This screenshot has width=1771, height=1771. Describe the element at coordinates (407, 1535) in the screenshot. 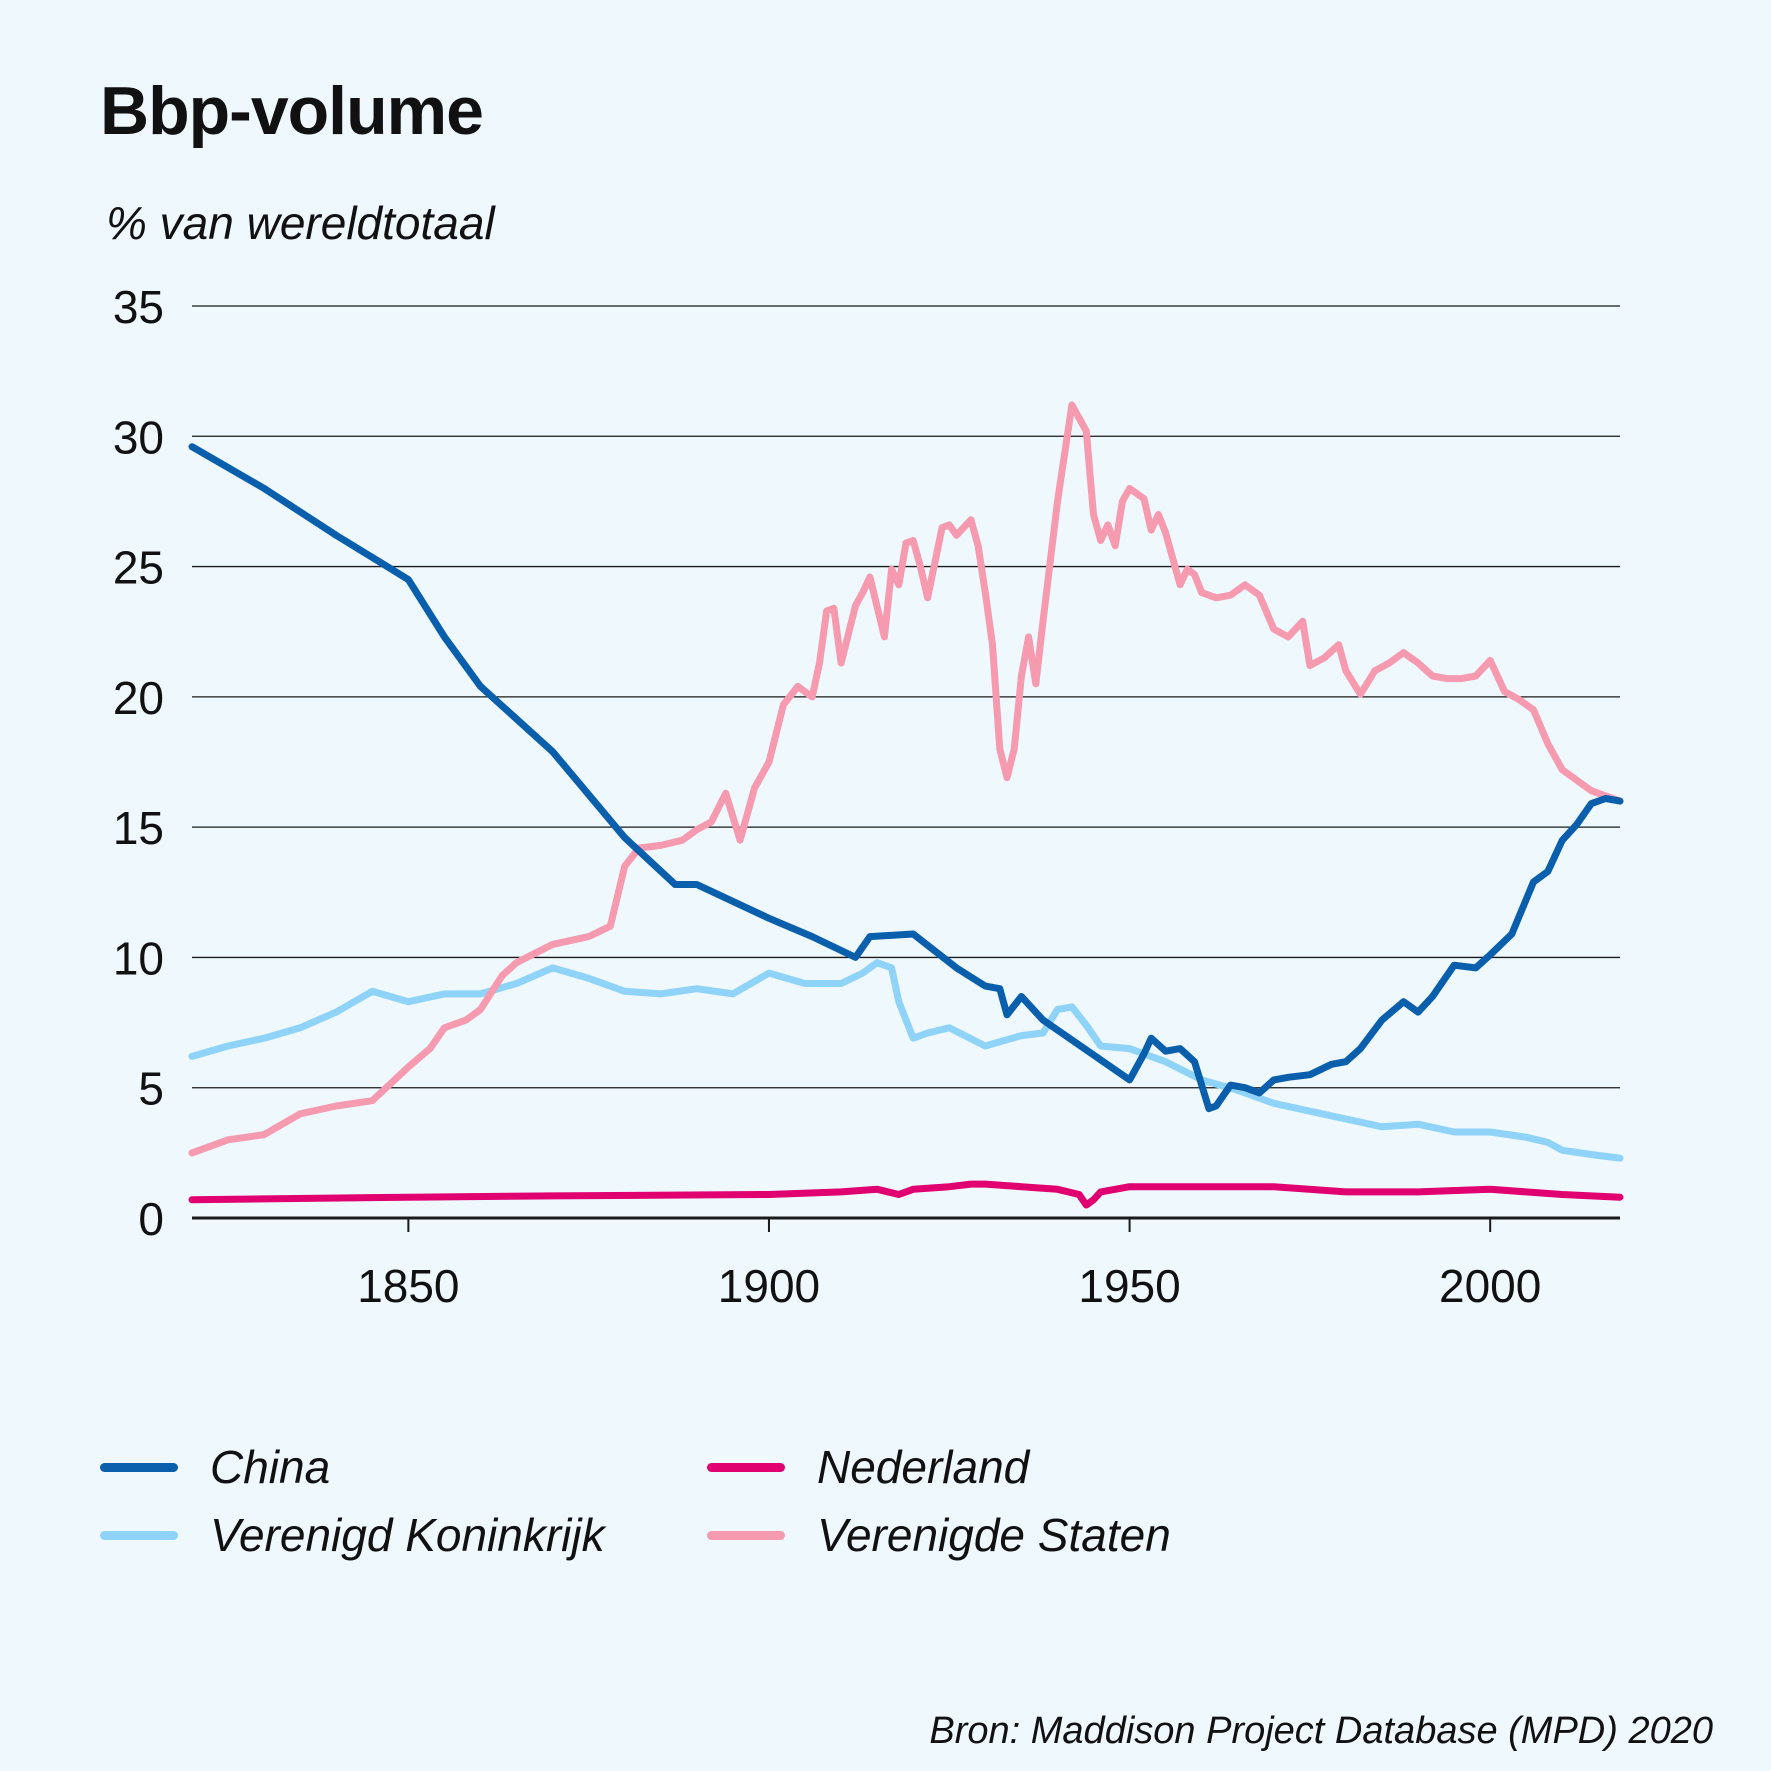

I see `legend-label-verenigd-koninkrijk: Verenigd Koninkrijk` at that location.